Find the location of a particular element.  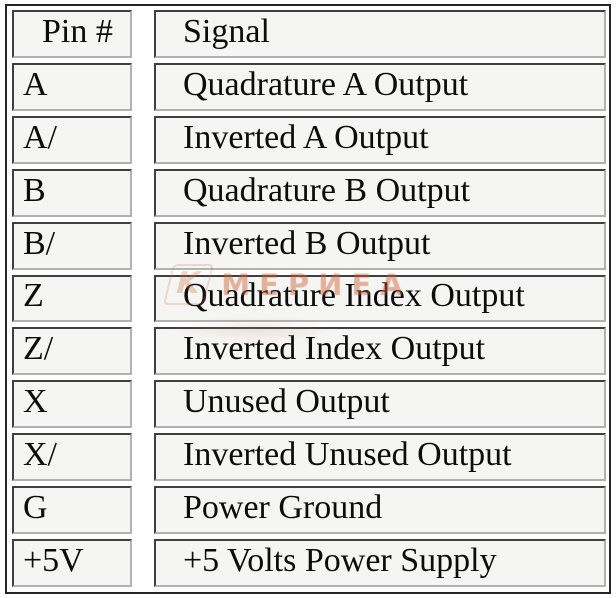

signal-cell: Inverted Unused Output is located at coordinates (380, 457).